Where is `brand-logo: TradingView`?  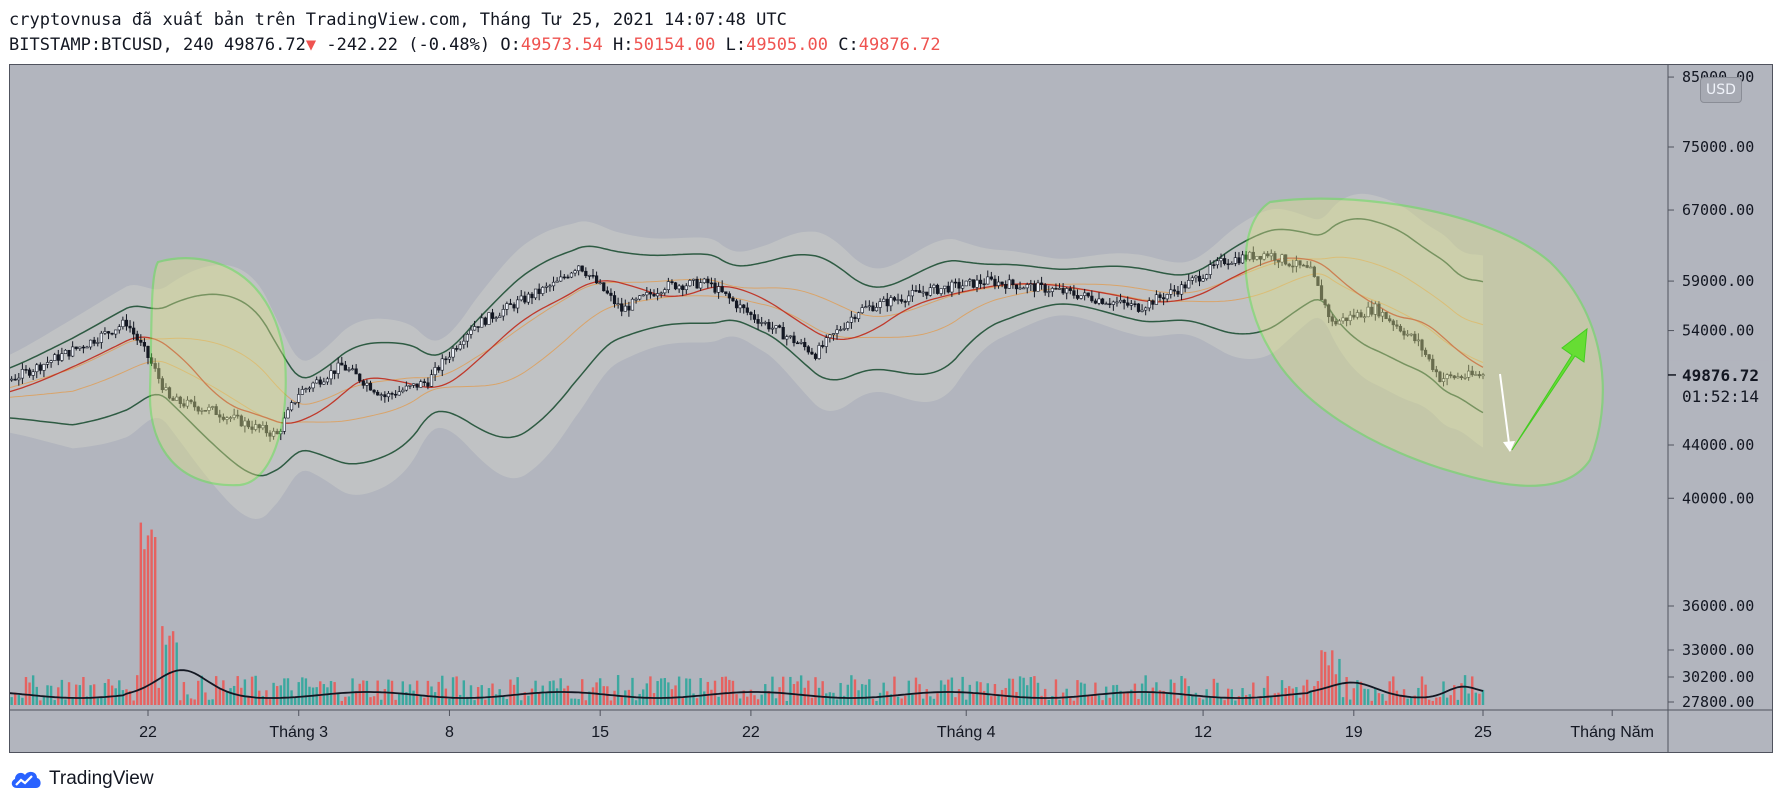
brand-logo: TradingView is located at coordinates (81, 779).